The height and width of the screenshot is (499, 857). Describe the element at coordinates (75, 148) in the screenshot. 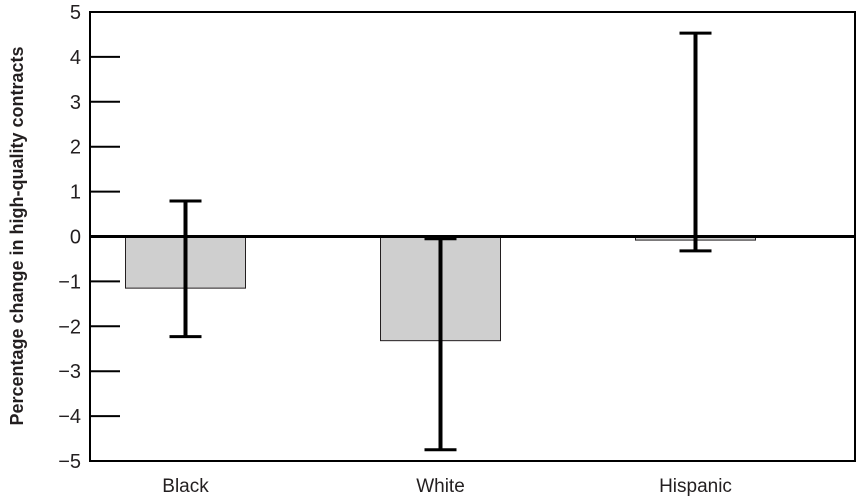

I see `y-tick-label: 2` at that location.